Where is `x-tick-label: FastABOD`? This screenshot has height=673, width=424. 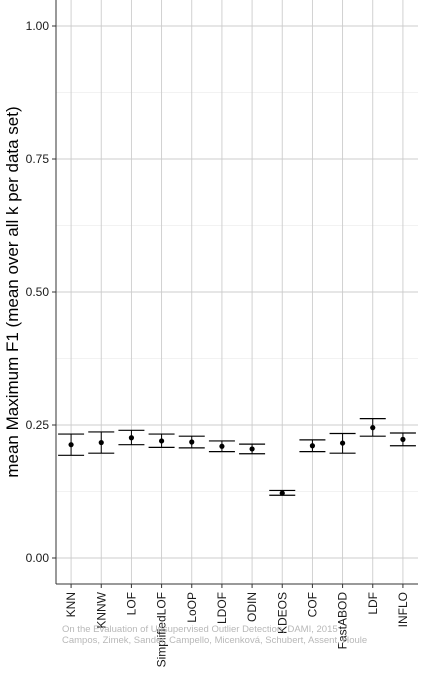
x-tick-label: FastABOD is located at coordinates (343, 621).